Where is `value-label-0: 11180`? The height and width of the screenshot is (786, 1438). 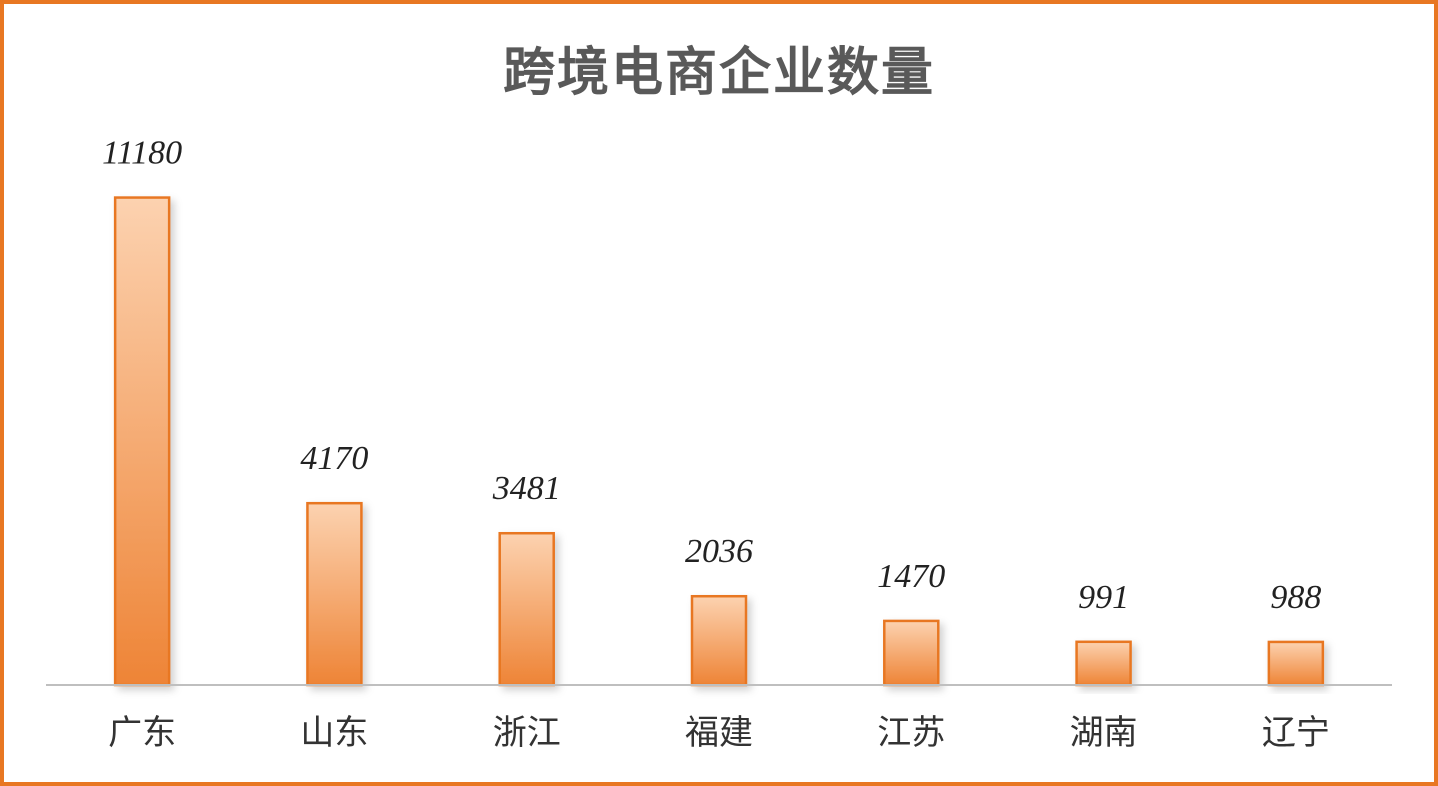 value-label-0: 11180 is located at coordinates (142, 153).